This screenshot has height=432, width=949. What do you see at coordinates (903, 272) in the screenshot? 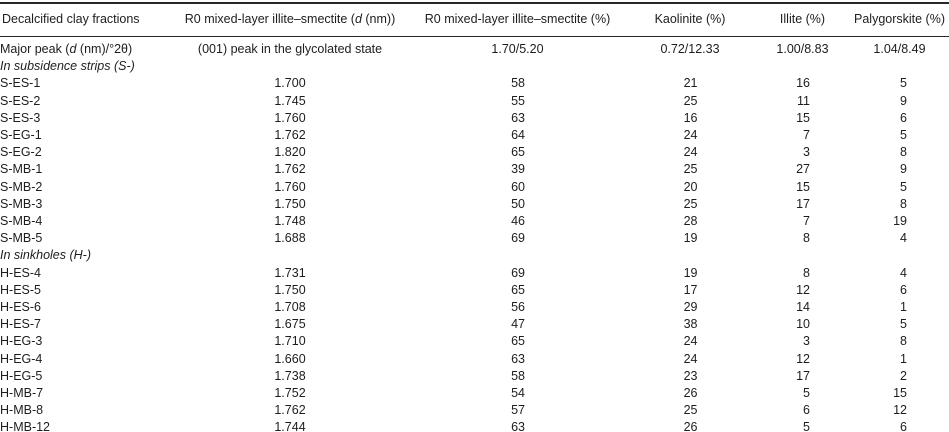
I see `palygorskite-pct-value: 4` at bounding box center [903, 272].